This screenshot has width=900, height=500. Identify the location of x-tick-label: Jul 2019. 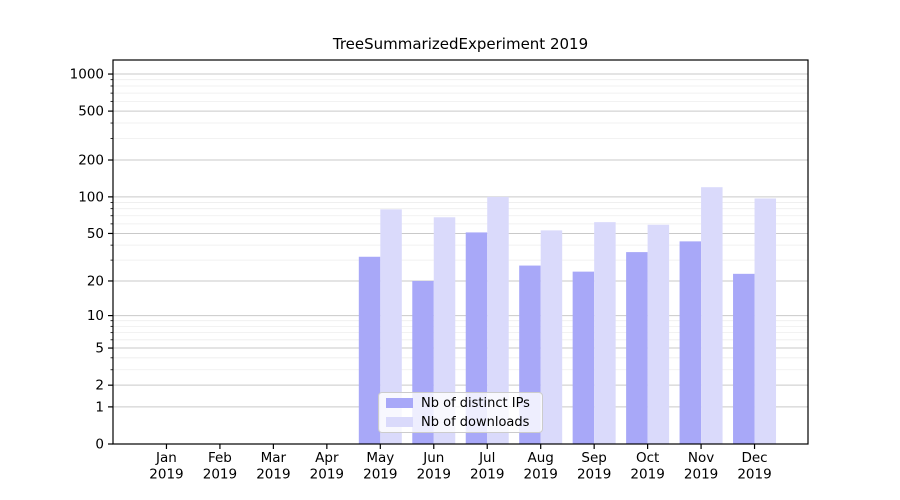
(487, 466).